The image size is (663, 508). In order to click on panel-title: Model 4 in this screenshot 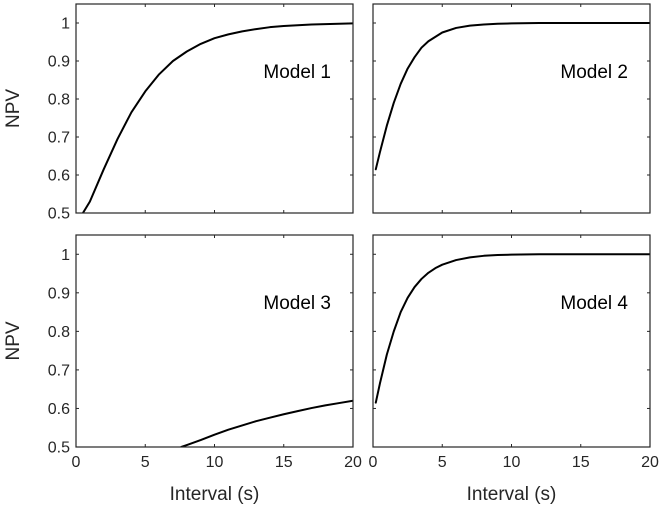, I will do `click(594, 303)`.